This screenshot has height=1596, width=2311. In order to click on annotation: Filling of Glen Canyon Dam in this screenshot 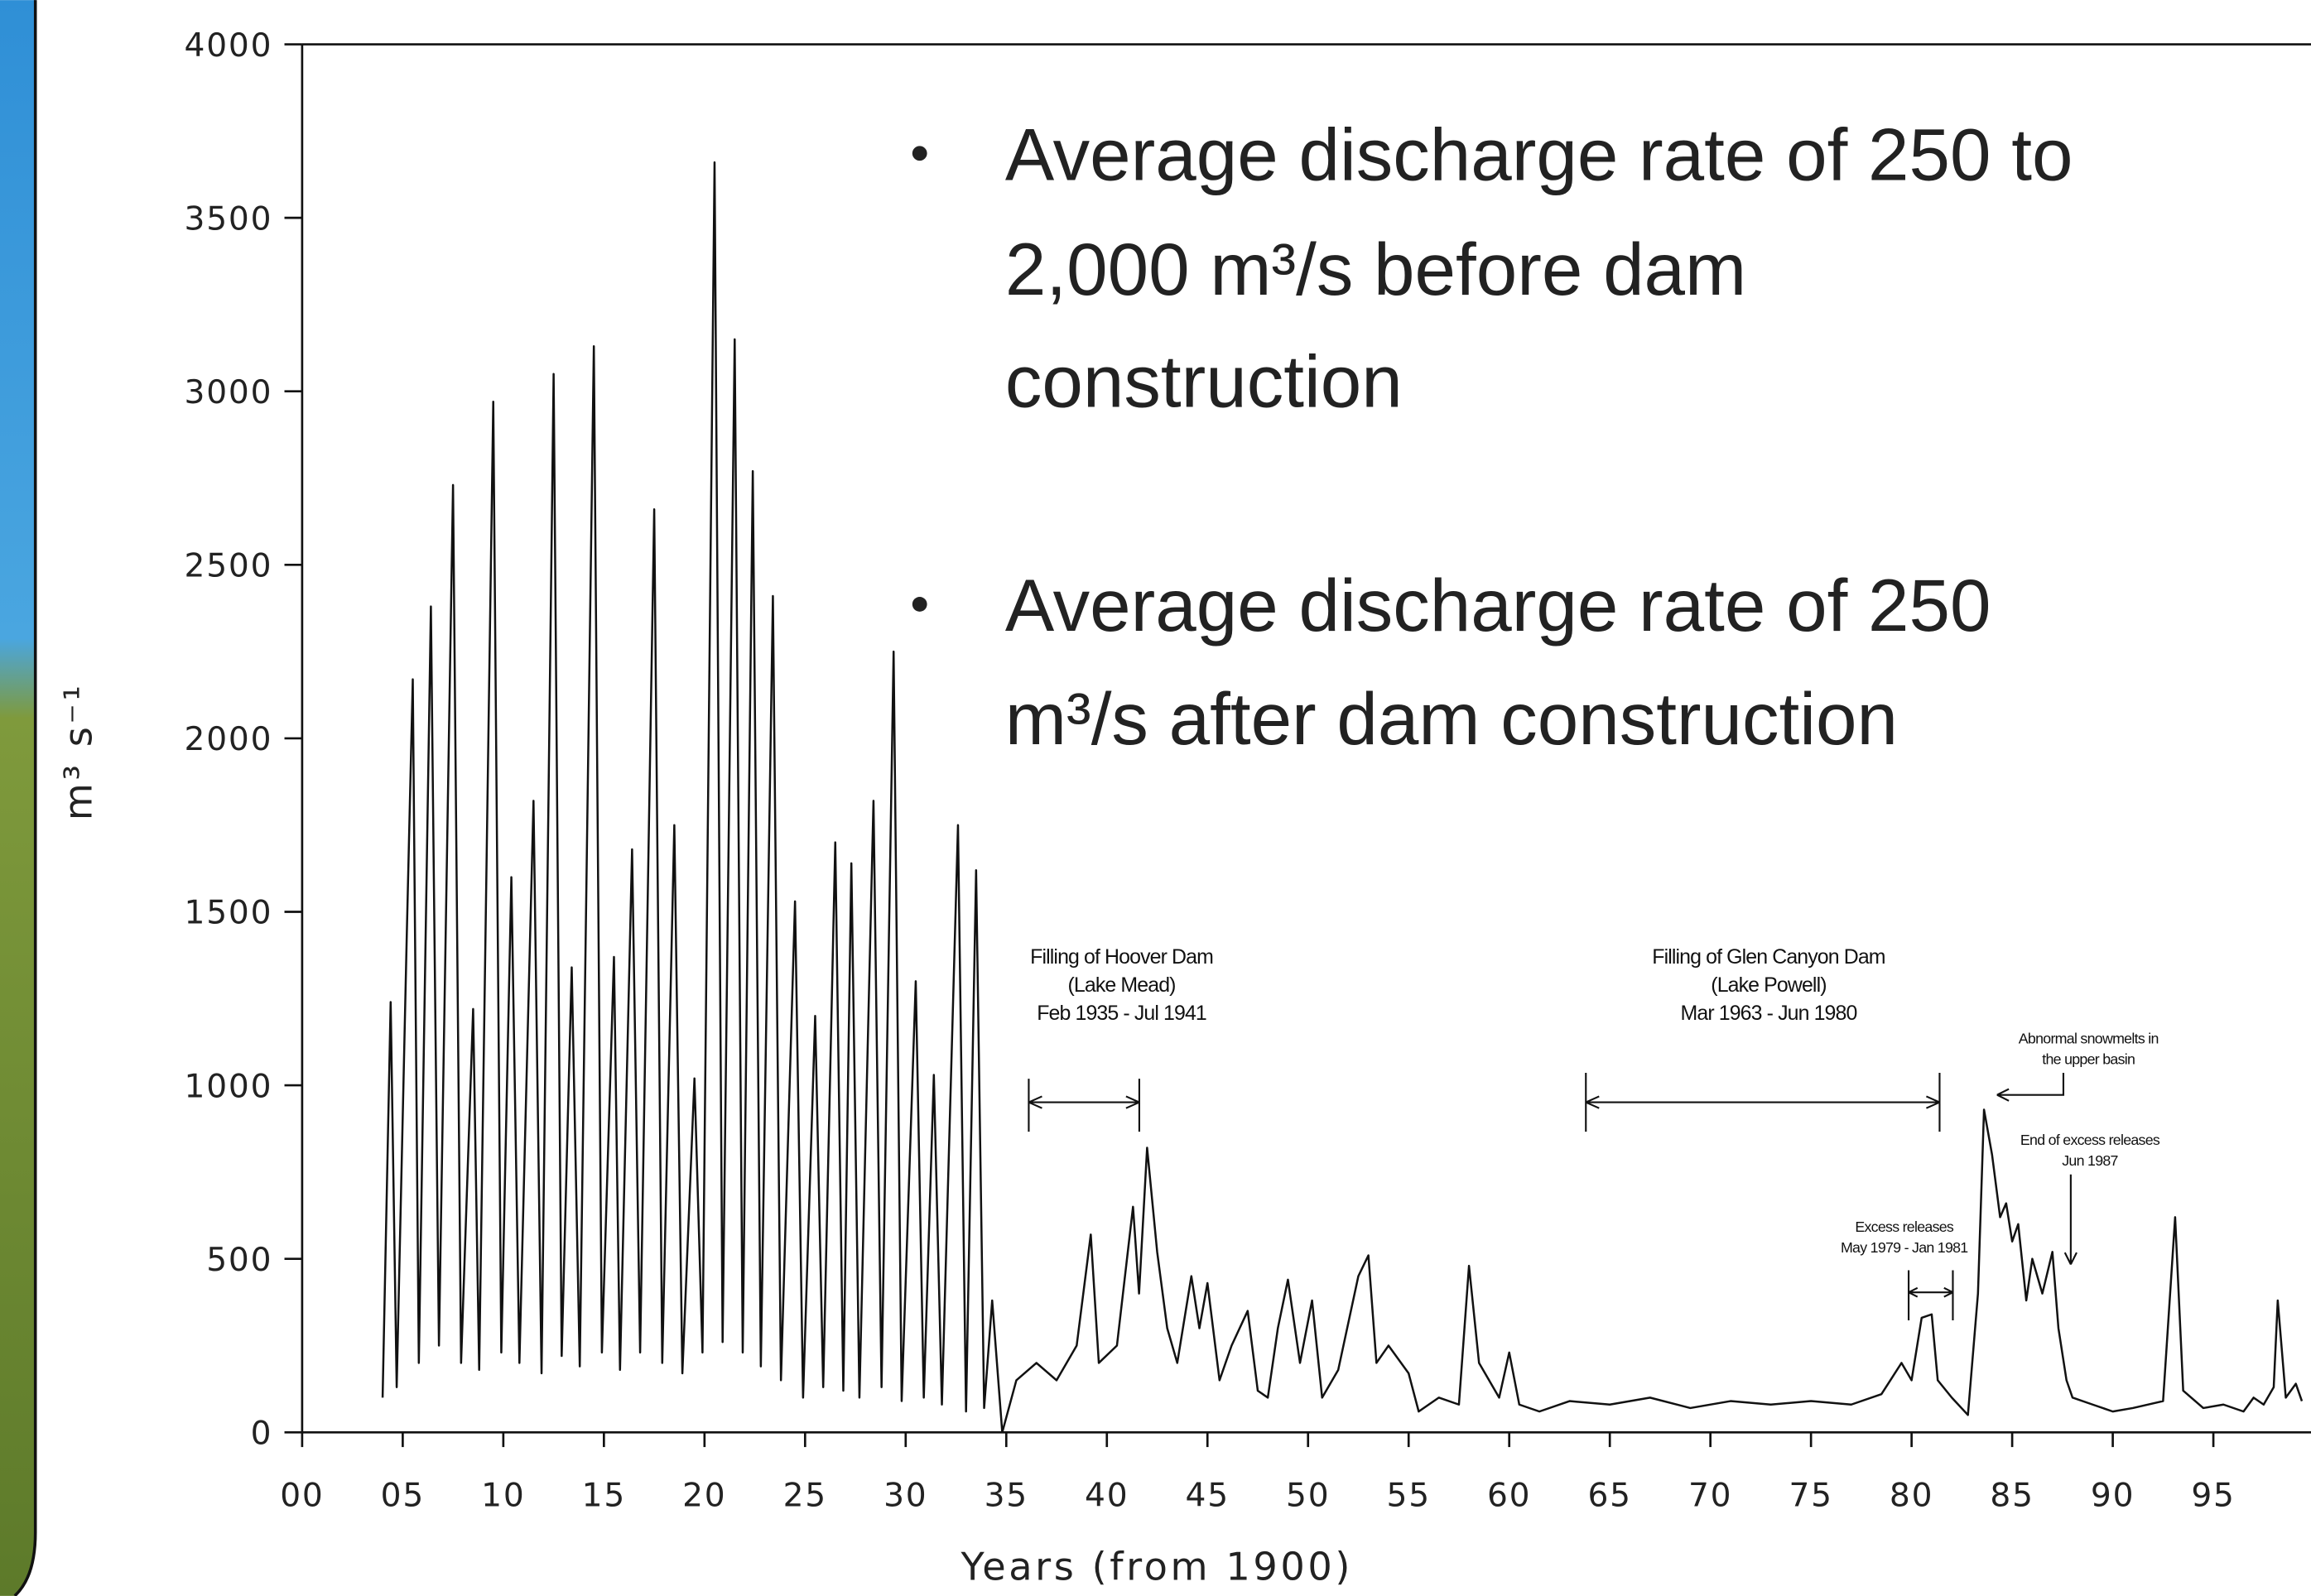, I will do `click(1769, 957)`.